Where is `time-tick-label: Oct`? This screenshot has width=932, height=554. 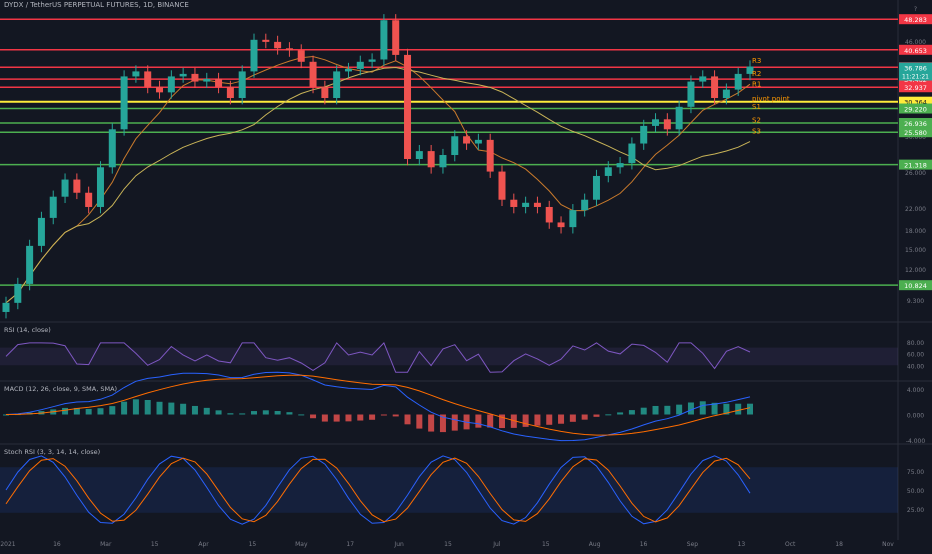 time-tick-label: Oct is located at coordinates (790, 544).